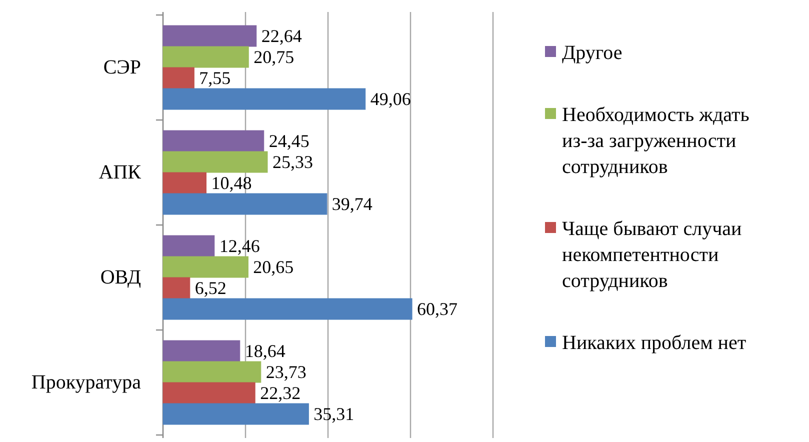  I want to click on data-label: 35,31, so click(334, 414).